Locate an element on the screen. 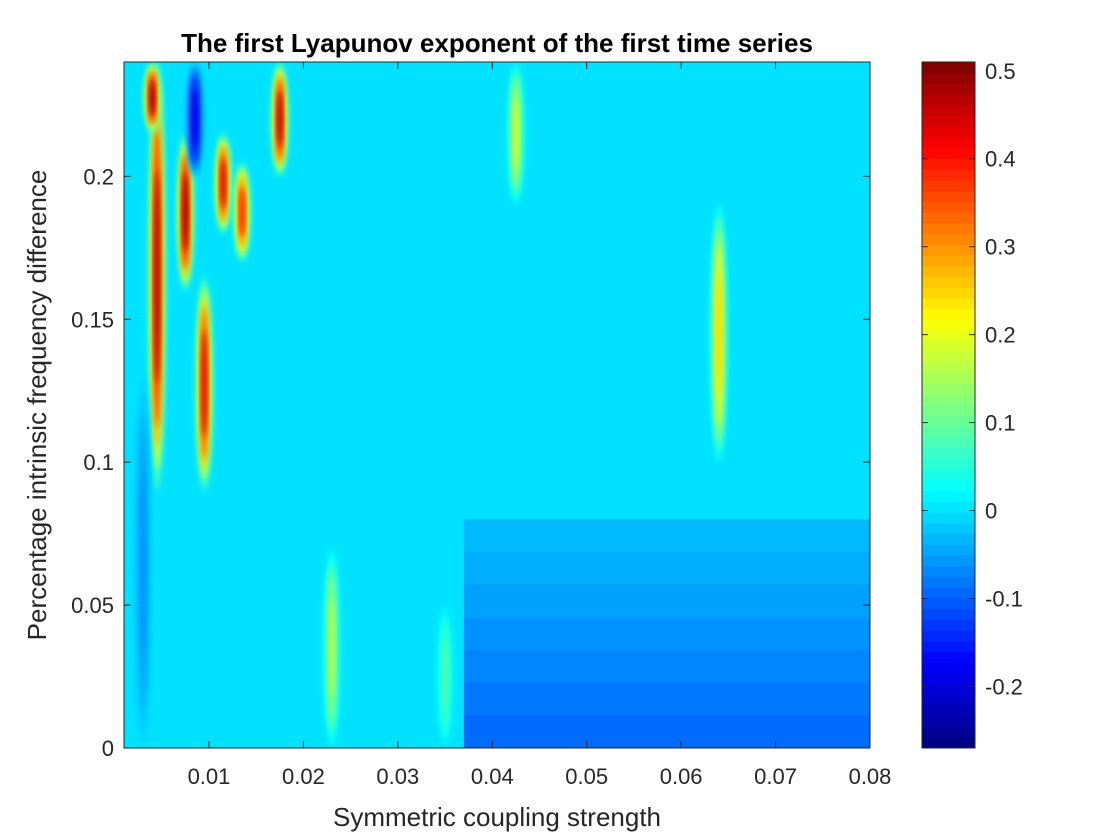 This screenshot has width=1120, height=840. x-tick-label: 0.08 is located at coordinates (870, 776).